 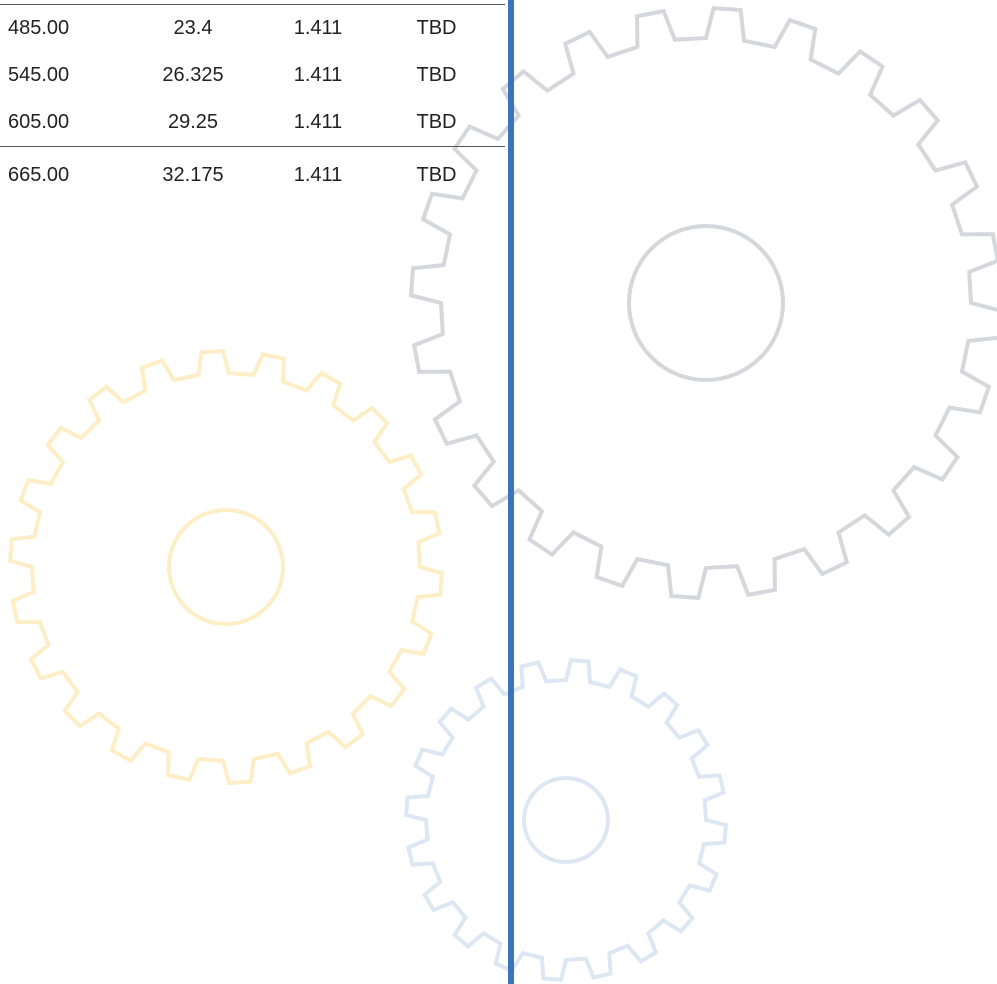 I want to click on table-cell: 545.00, so click(x=39, y=75).